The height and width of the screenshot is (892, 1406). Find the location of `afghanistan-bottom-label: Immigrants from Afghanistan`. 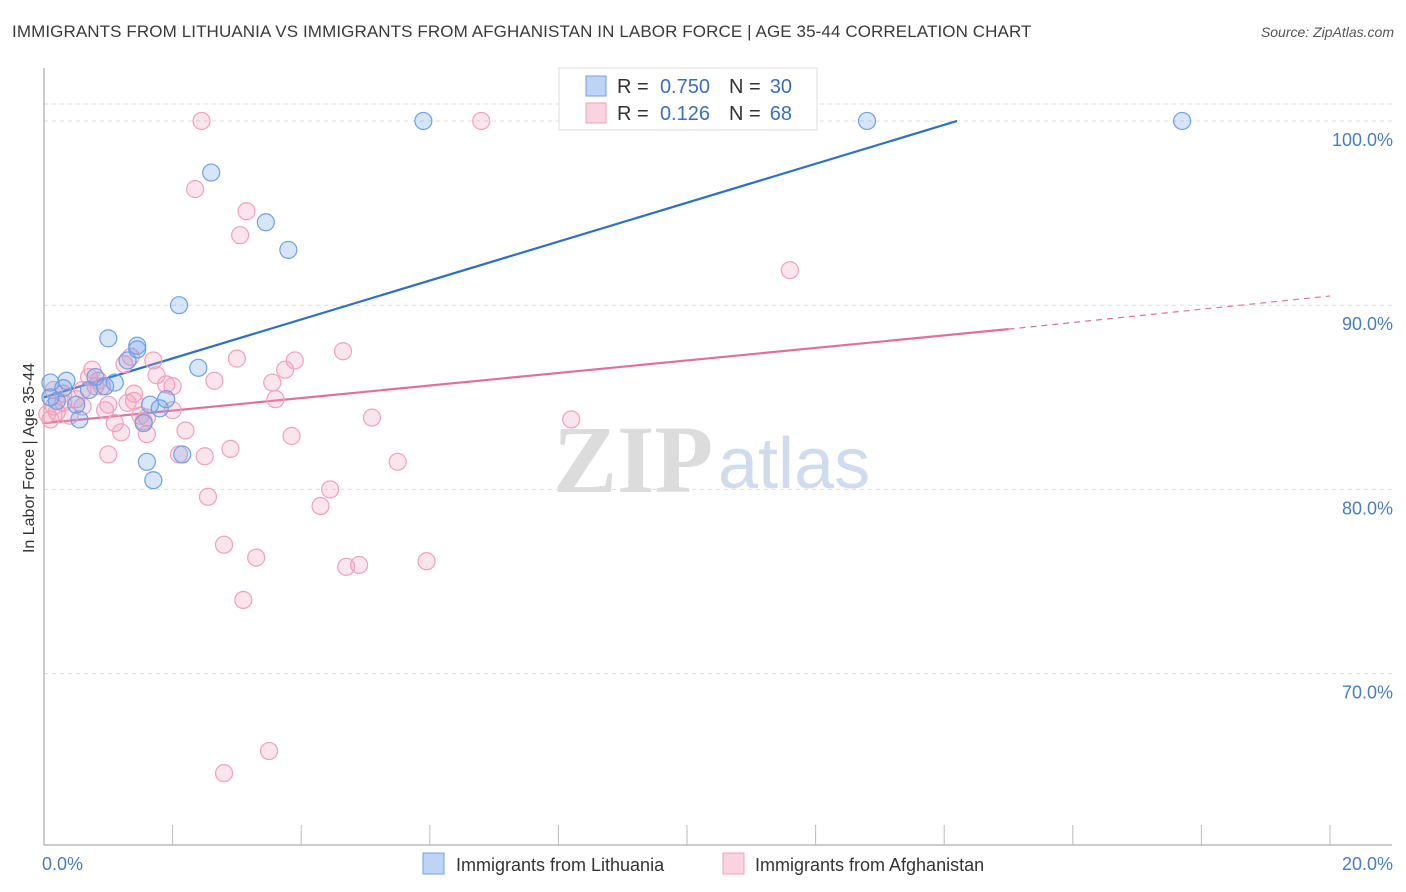

afghanistan-bottom-label: Immigrants from Afghanistan is located at coordinates (869, 865).